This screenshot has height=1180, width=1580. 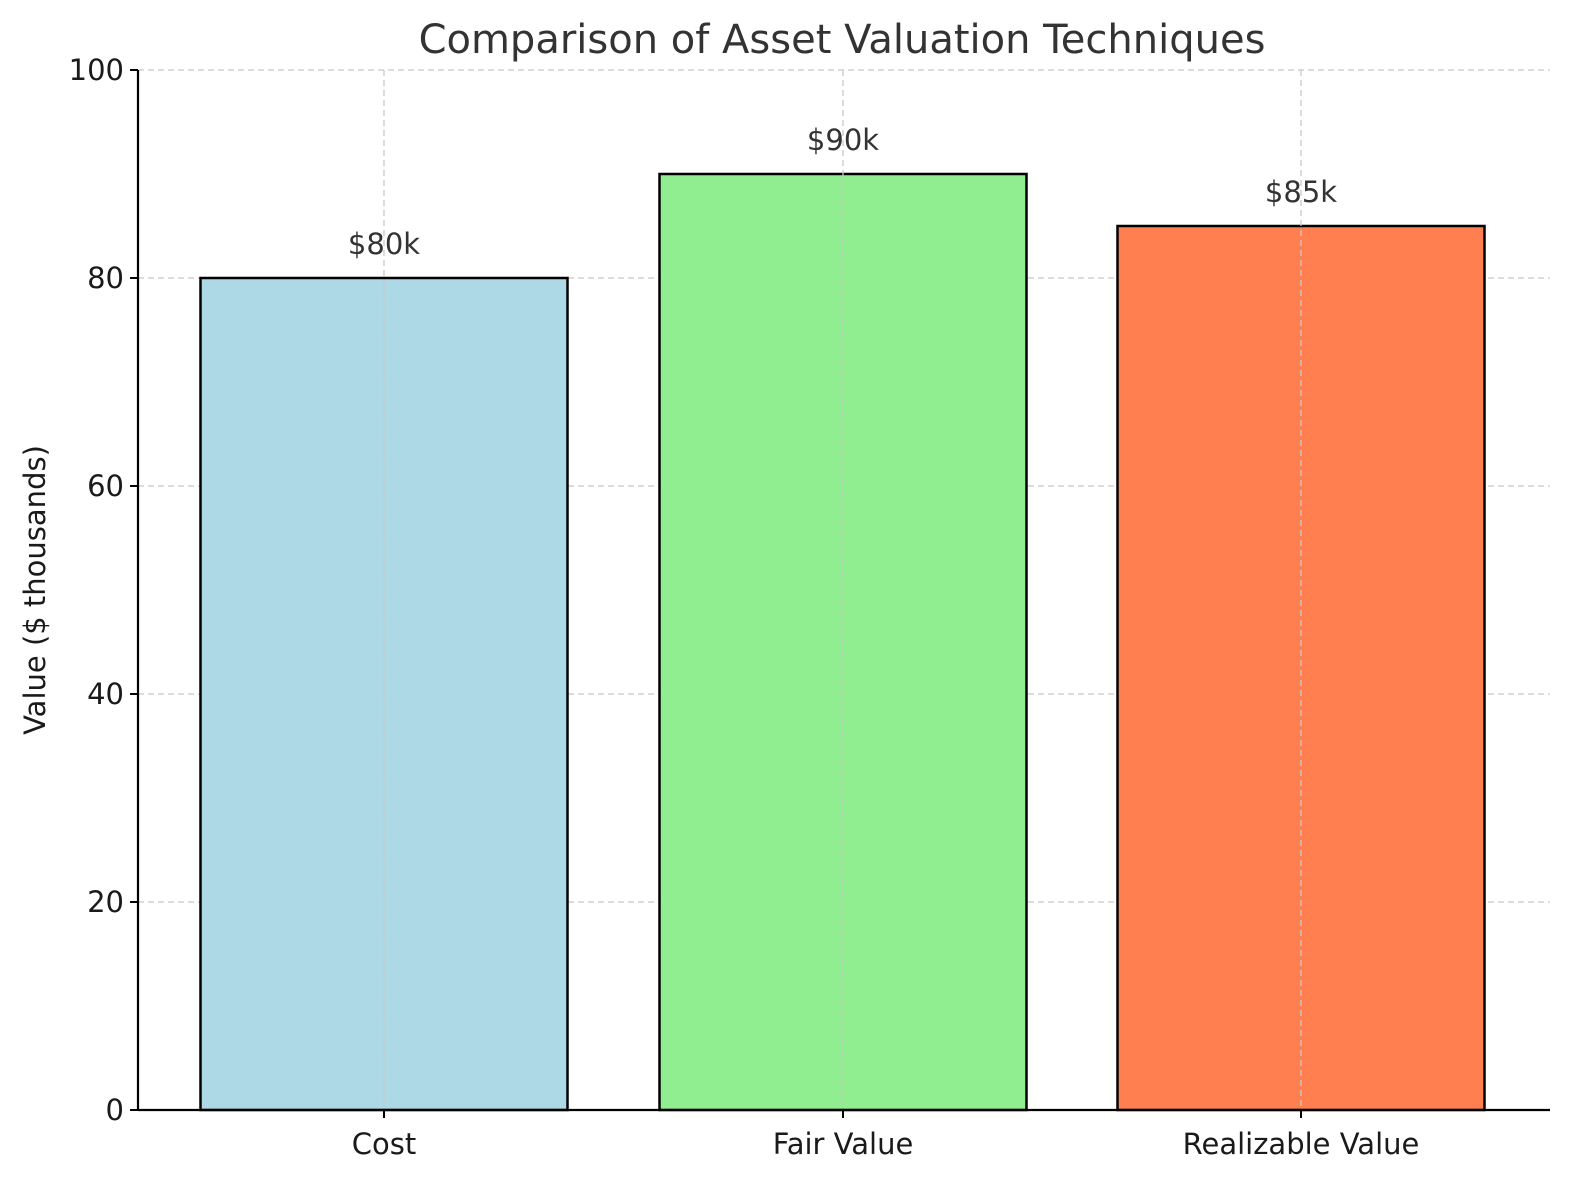 What do you see at coordinates (96, 70) in the screenshot?
I see `y-tick-label: 100` at bounding box center [96, 70].